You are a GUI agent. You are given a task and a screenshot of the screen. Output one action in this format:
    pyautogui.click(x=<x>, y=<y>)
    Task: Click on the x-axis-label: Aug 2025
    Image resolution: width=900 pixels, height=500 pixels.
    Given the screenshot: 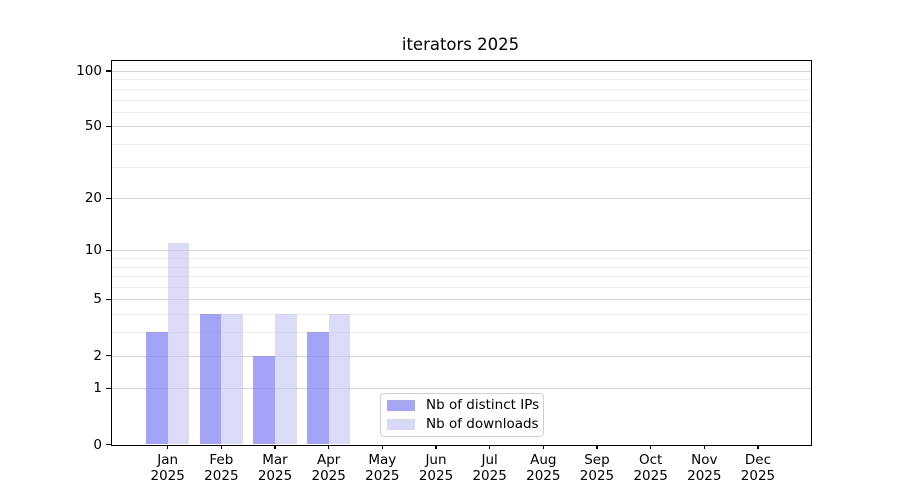 What is the action you would take?
    pyautogui.click(x=543, y=468)
    